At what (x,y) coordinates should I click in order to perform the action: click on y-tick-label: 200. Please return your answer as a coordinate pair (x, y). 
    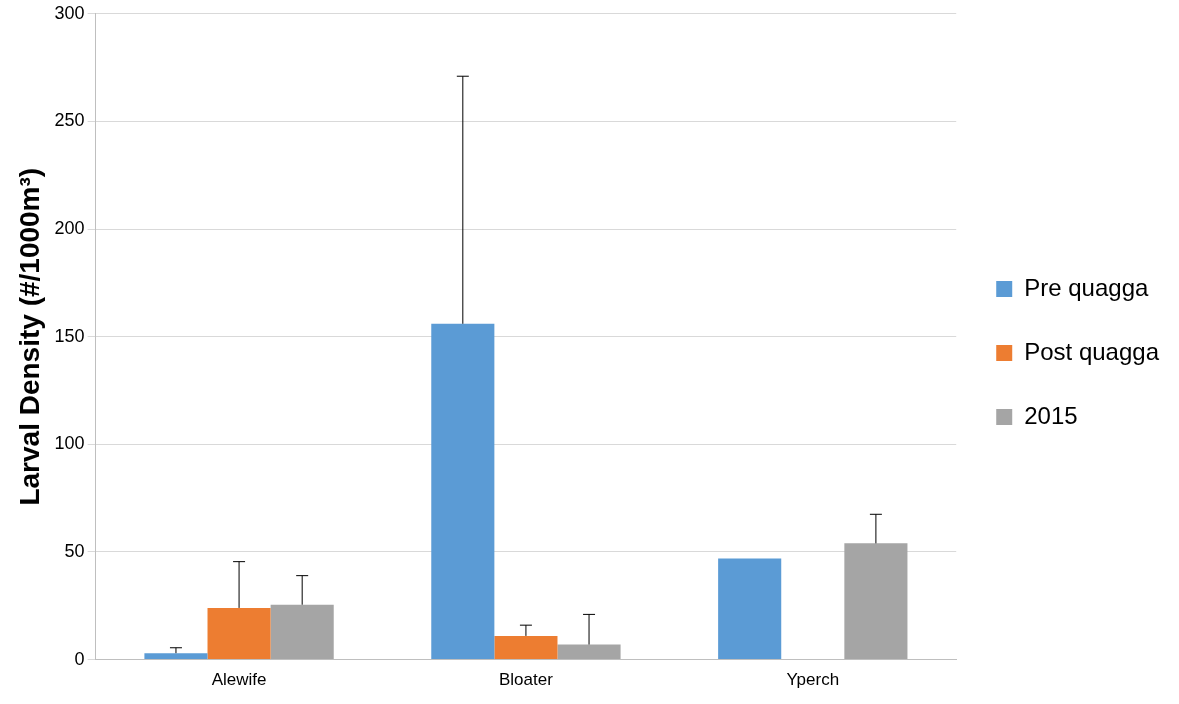
    Looking at the image, I should click on (69, 228).